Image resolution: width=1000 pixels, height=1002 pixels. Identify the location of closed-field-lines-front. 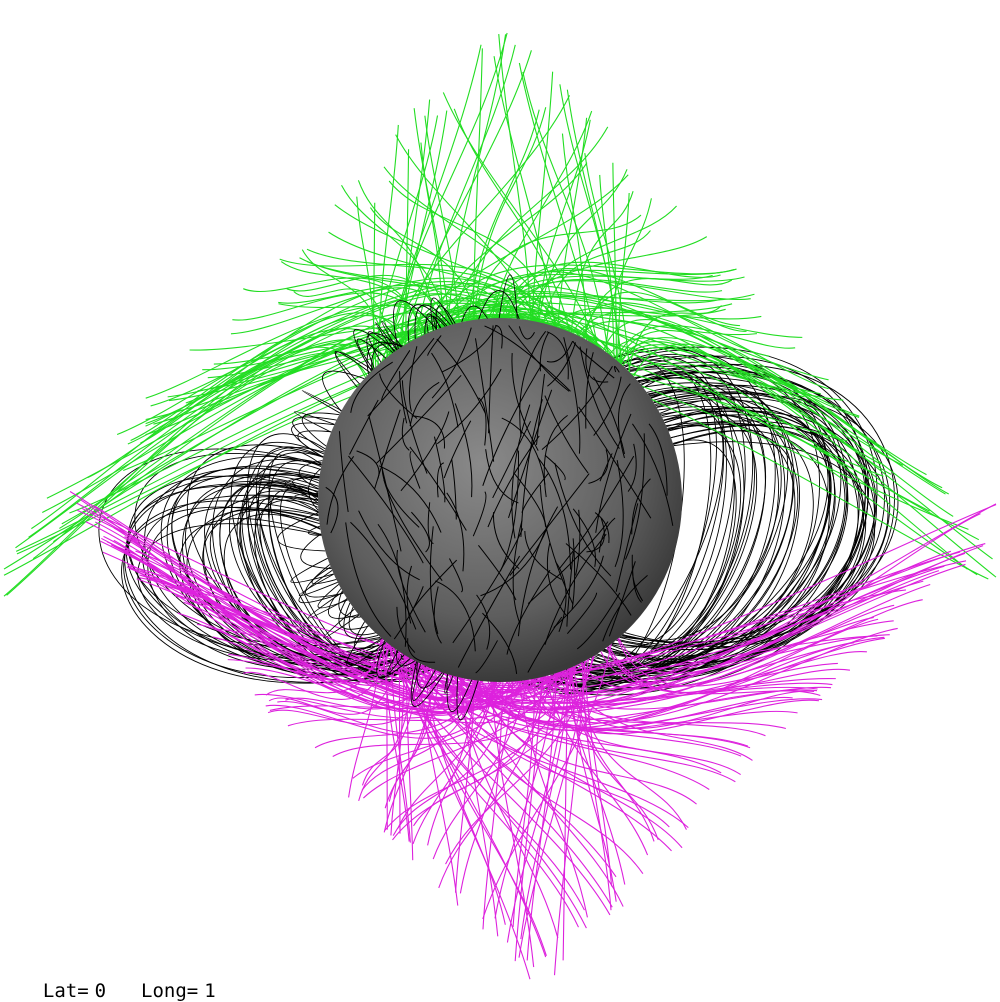
(398, 497).